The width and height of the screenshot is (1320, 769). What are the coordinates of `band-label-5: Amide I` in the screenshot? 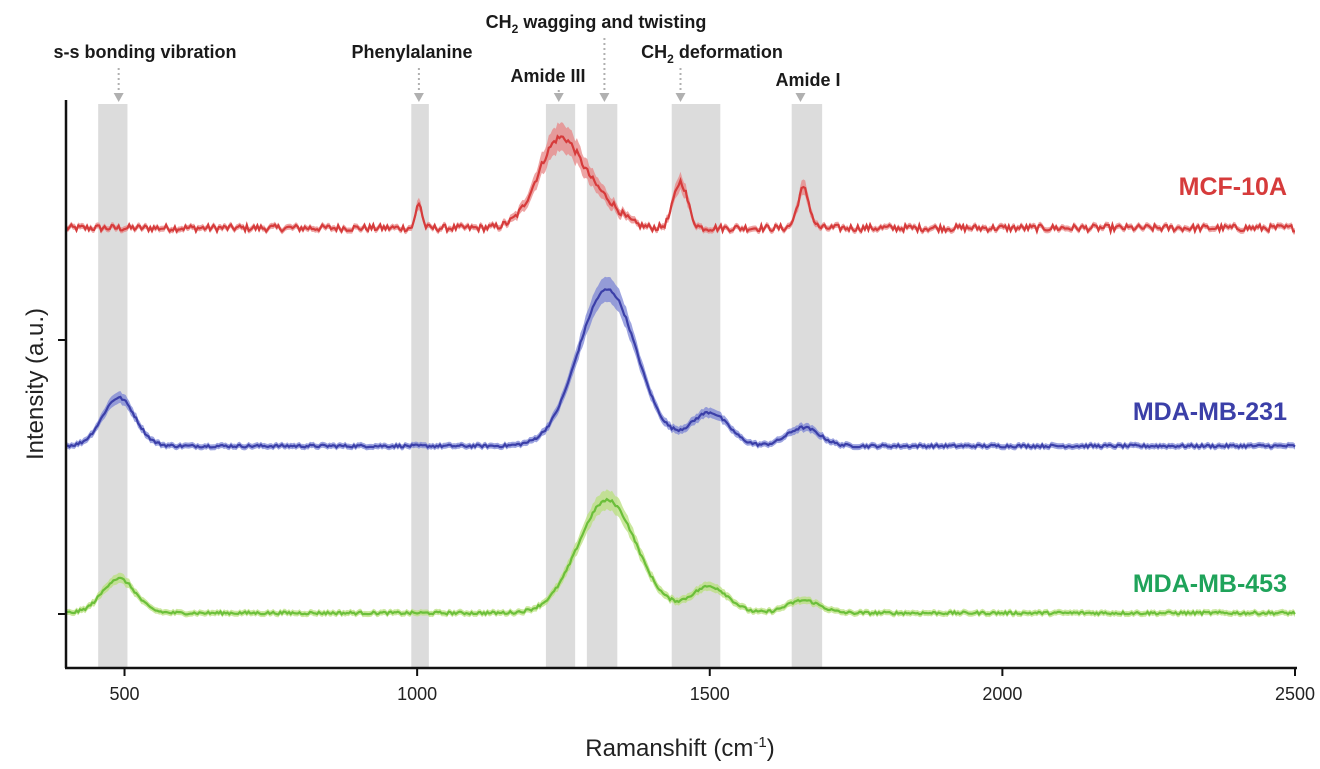 It's located at (807, 80).